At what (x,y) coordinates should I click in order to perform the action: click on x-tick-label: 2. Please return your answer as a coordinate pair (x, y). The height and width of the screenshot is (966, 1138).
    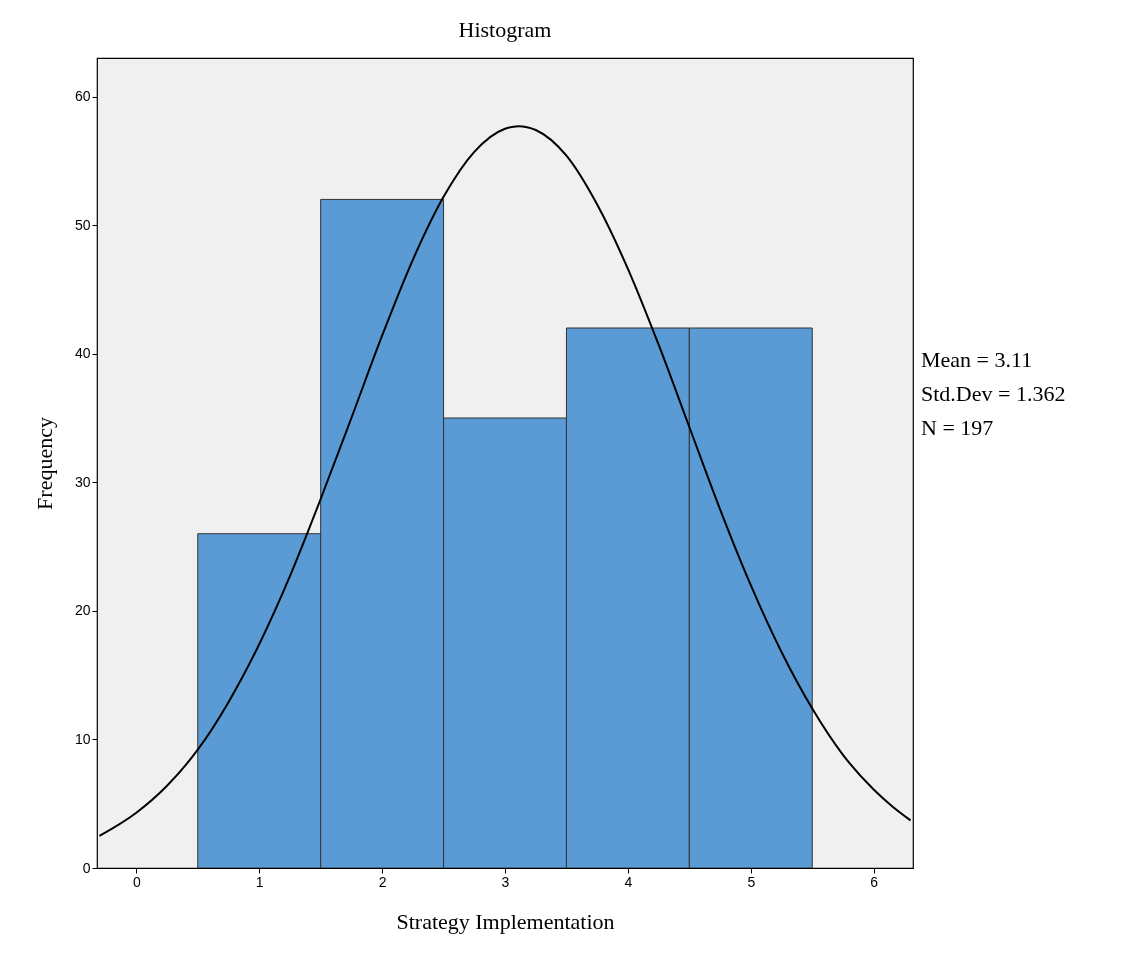
    Looking at the image, I should click on (382, 881).